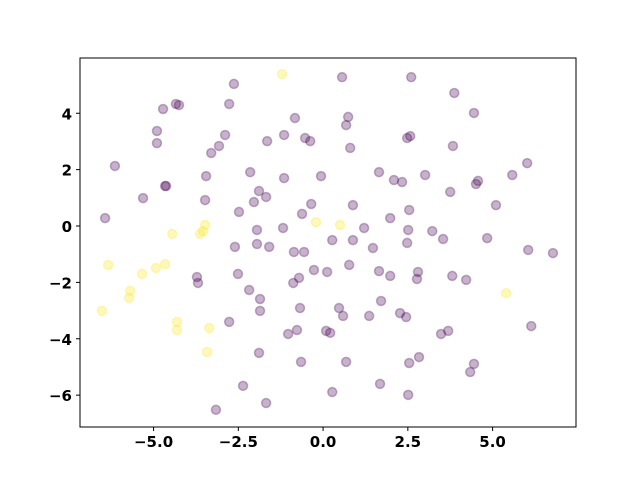 The height and width of the screenshot is (484, 640). Describe the element at coordinates (60, 396) in the screenshot. I see `y-tick-label: −6` at that location.